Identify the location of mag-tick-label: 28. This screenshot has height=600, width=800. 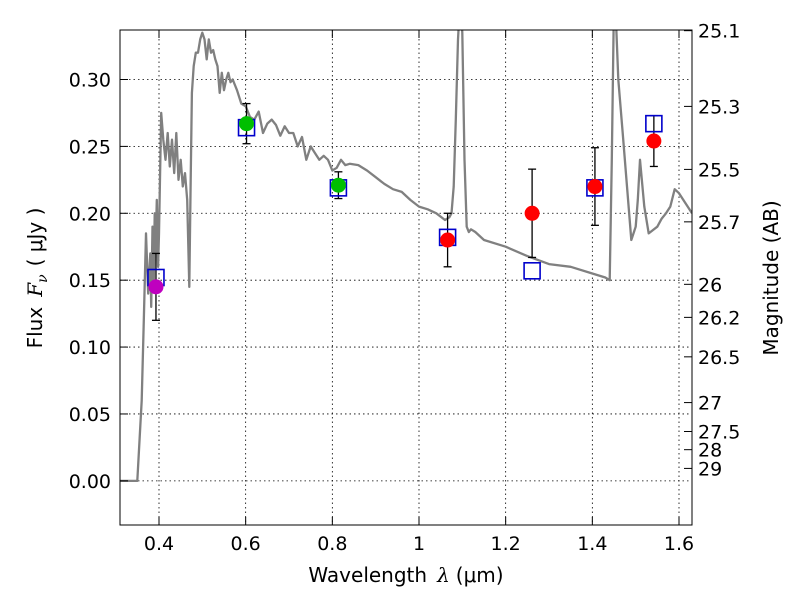
(710, 451).